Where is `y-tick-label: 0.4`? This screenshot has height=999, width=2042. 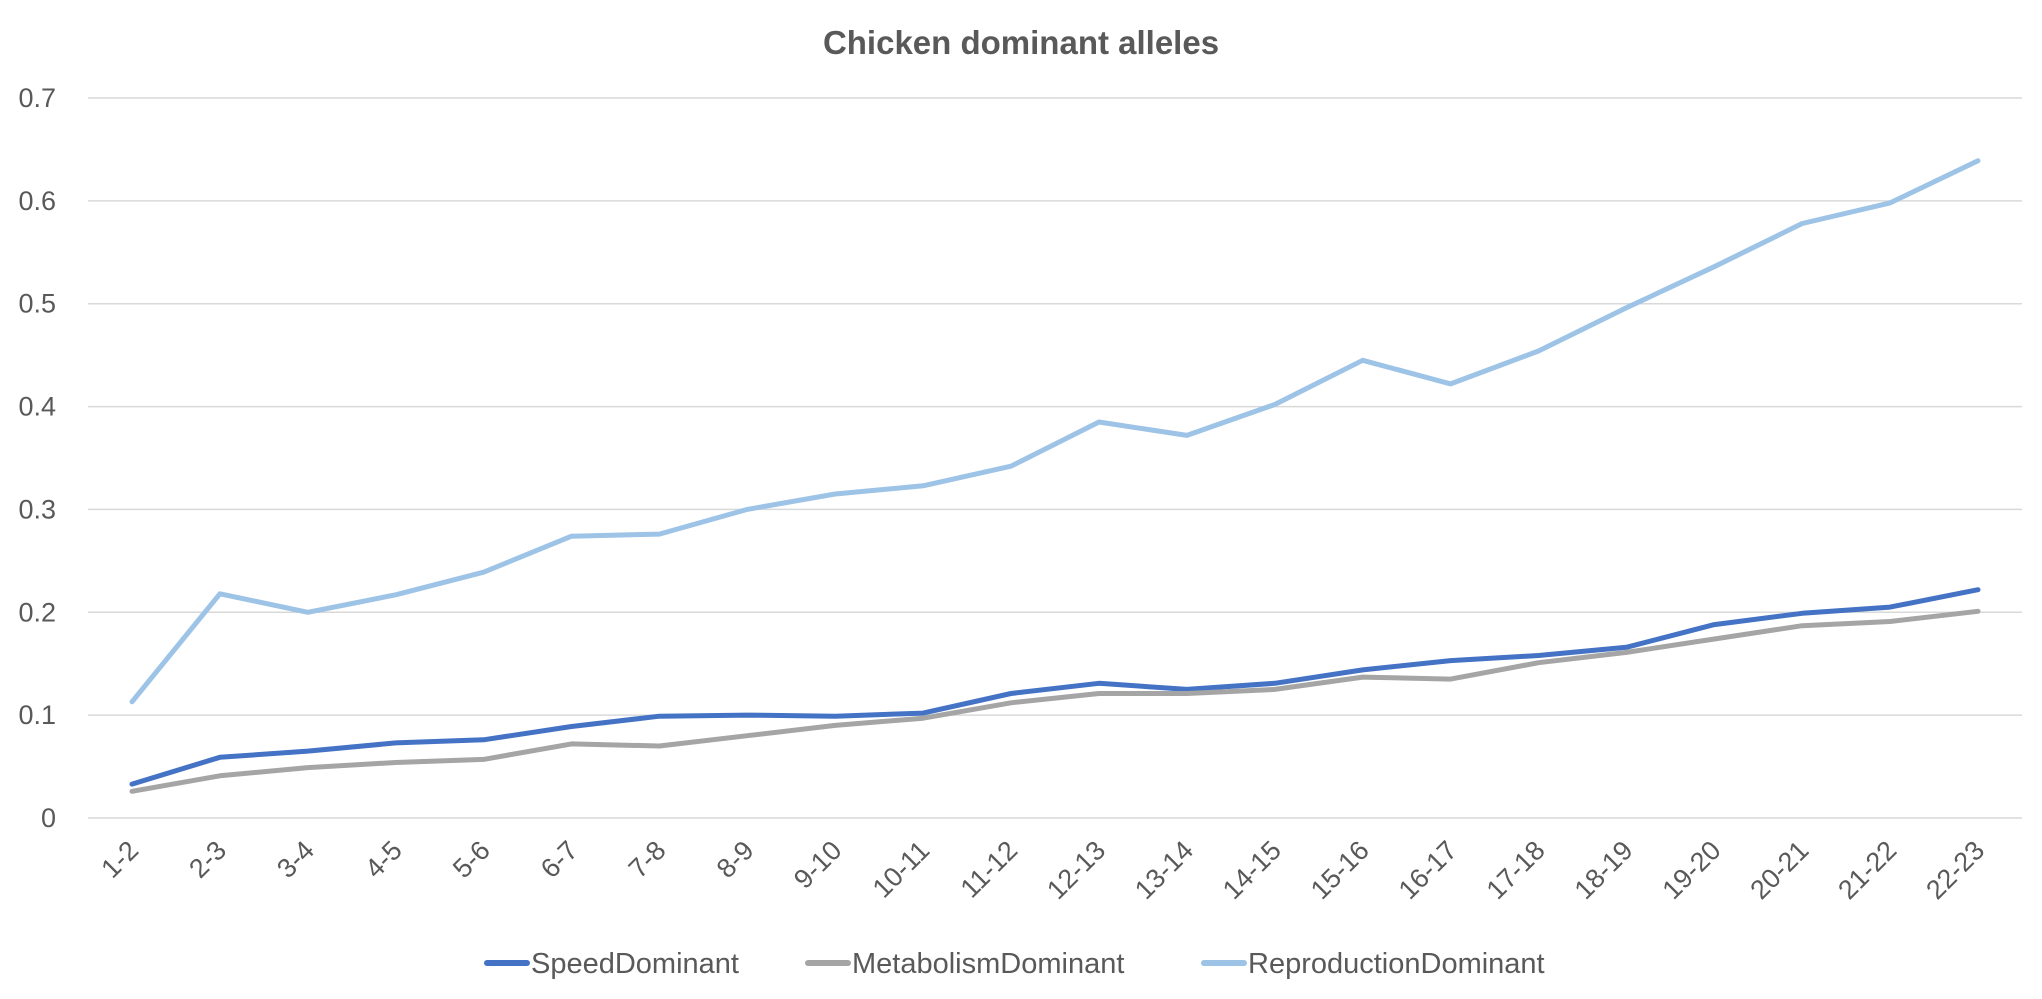
y-tick-label: 0.4 is located at coordinates (37, 407).